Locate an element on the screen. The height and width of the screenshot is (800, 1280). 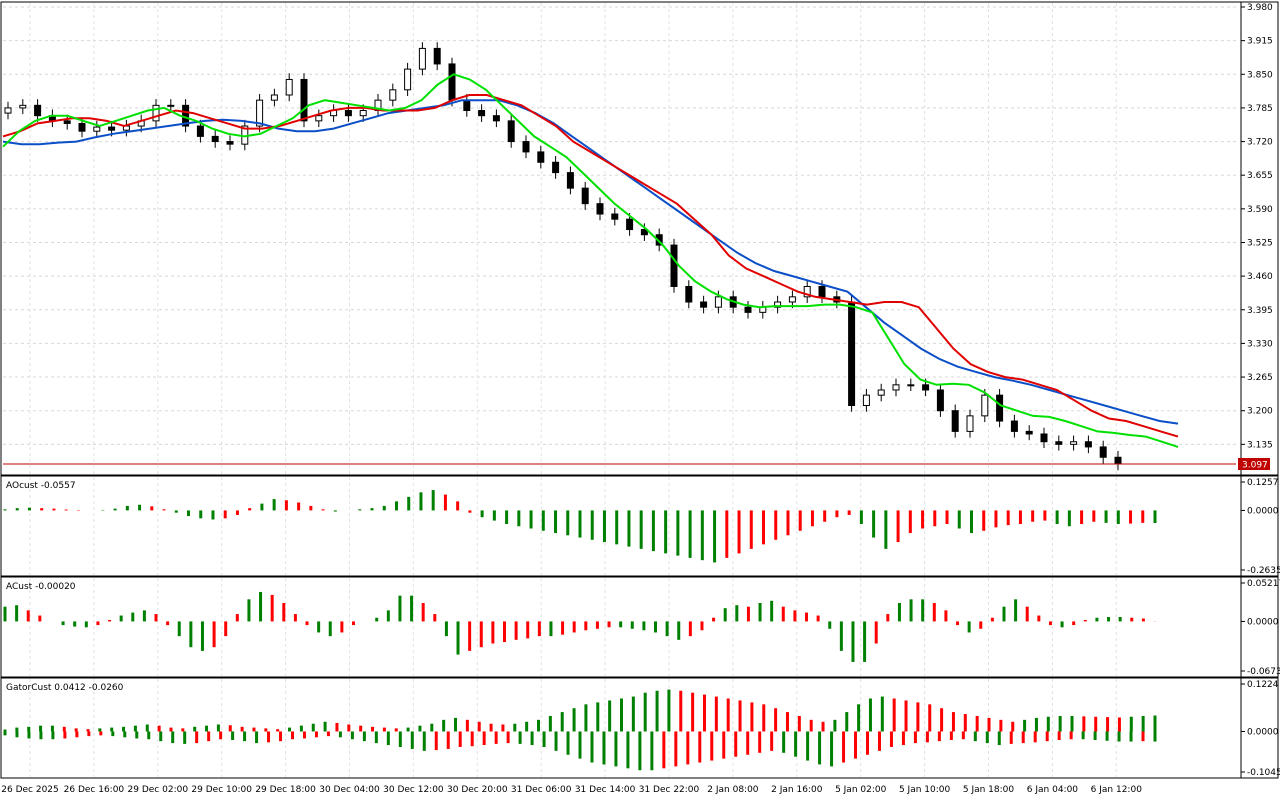
time-axis-label: 30 Dec 12:00 is located at coordinates (413, 790).